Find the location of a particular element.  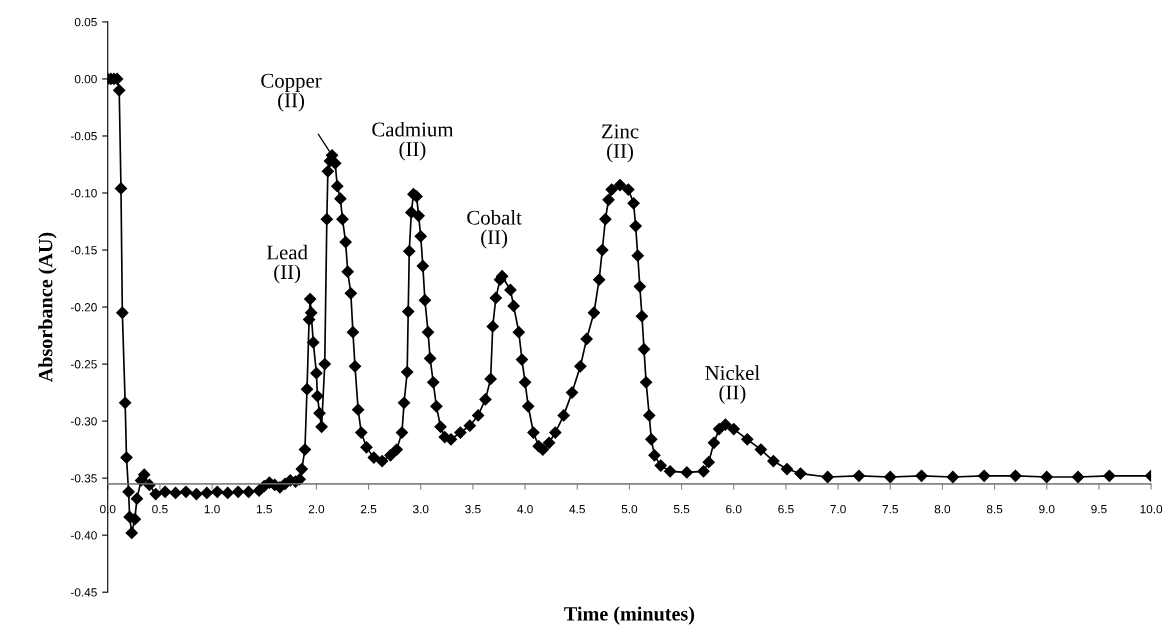

y-tick-label: 0.05 is located at coordinates (85, 22).